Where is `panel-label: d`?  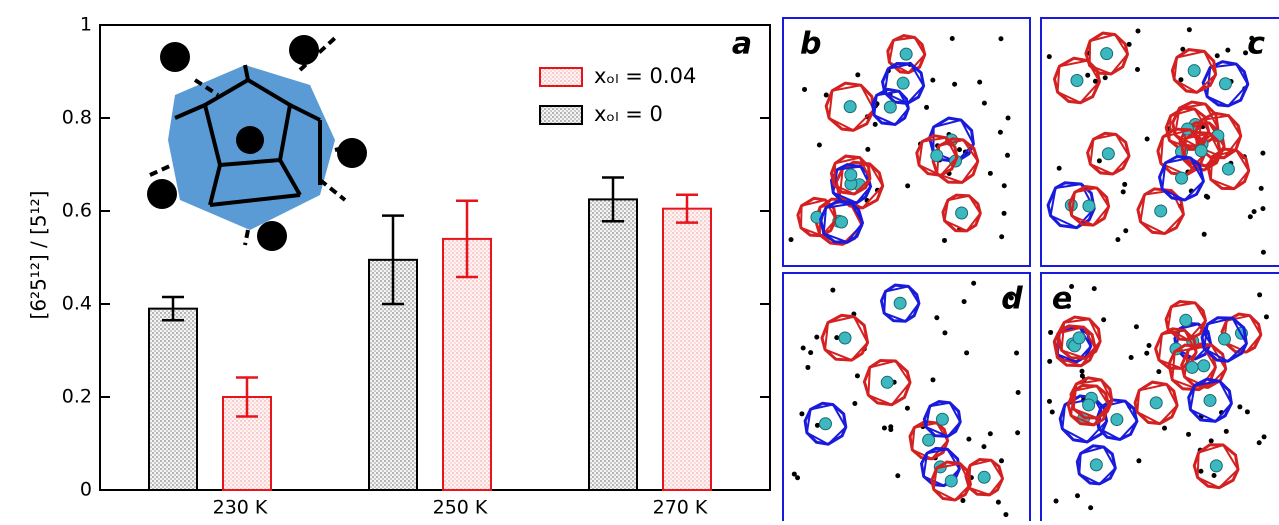
panel-label: d is located at coordinates (1012, 299).